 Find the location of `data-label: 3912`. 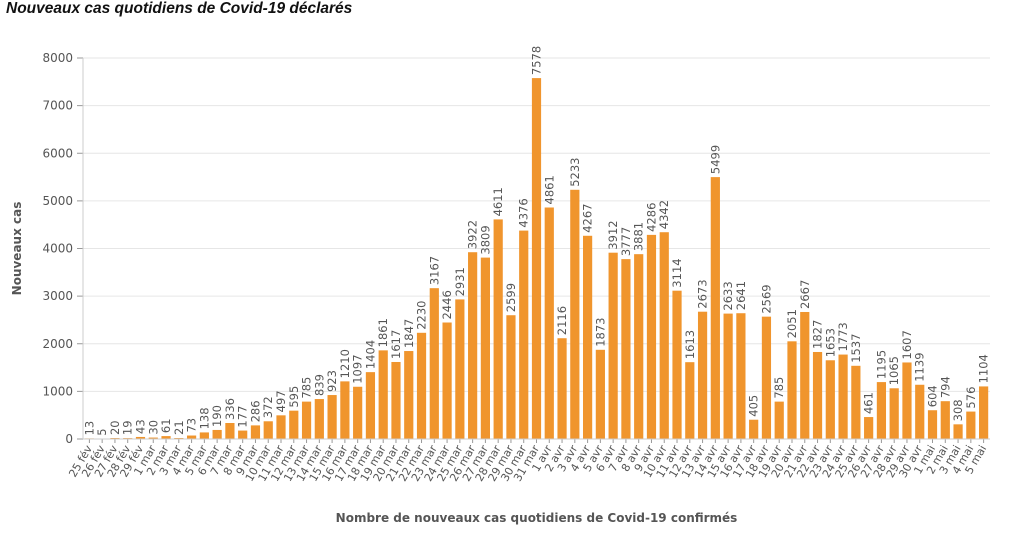

data-label: 3912 is located at coordinates (613, 234).